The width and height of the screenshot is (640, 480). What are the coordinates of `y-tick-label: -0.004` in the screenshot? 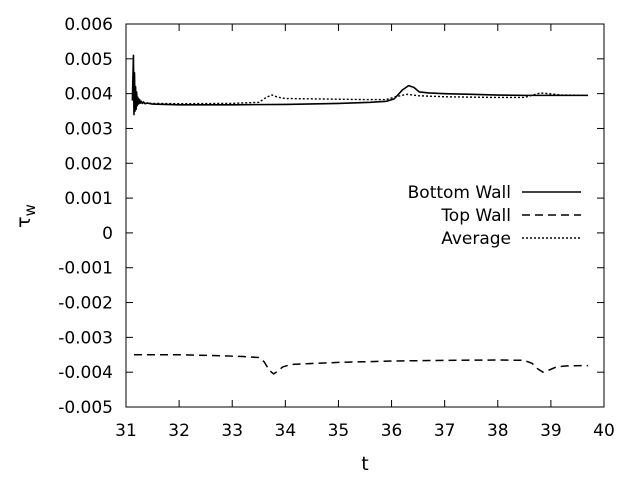 It's located at (85, 373).